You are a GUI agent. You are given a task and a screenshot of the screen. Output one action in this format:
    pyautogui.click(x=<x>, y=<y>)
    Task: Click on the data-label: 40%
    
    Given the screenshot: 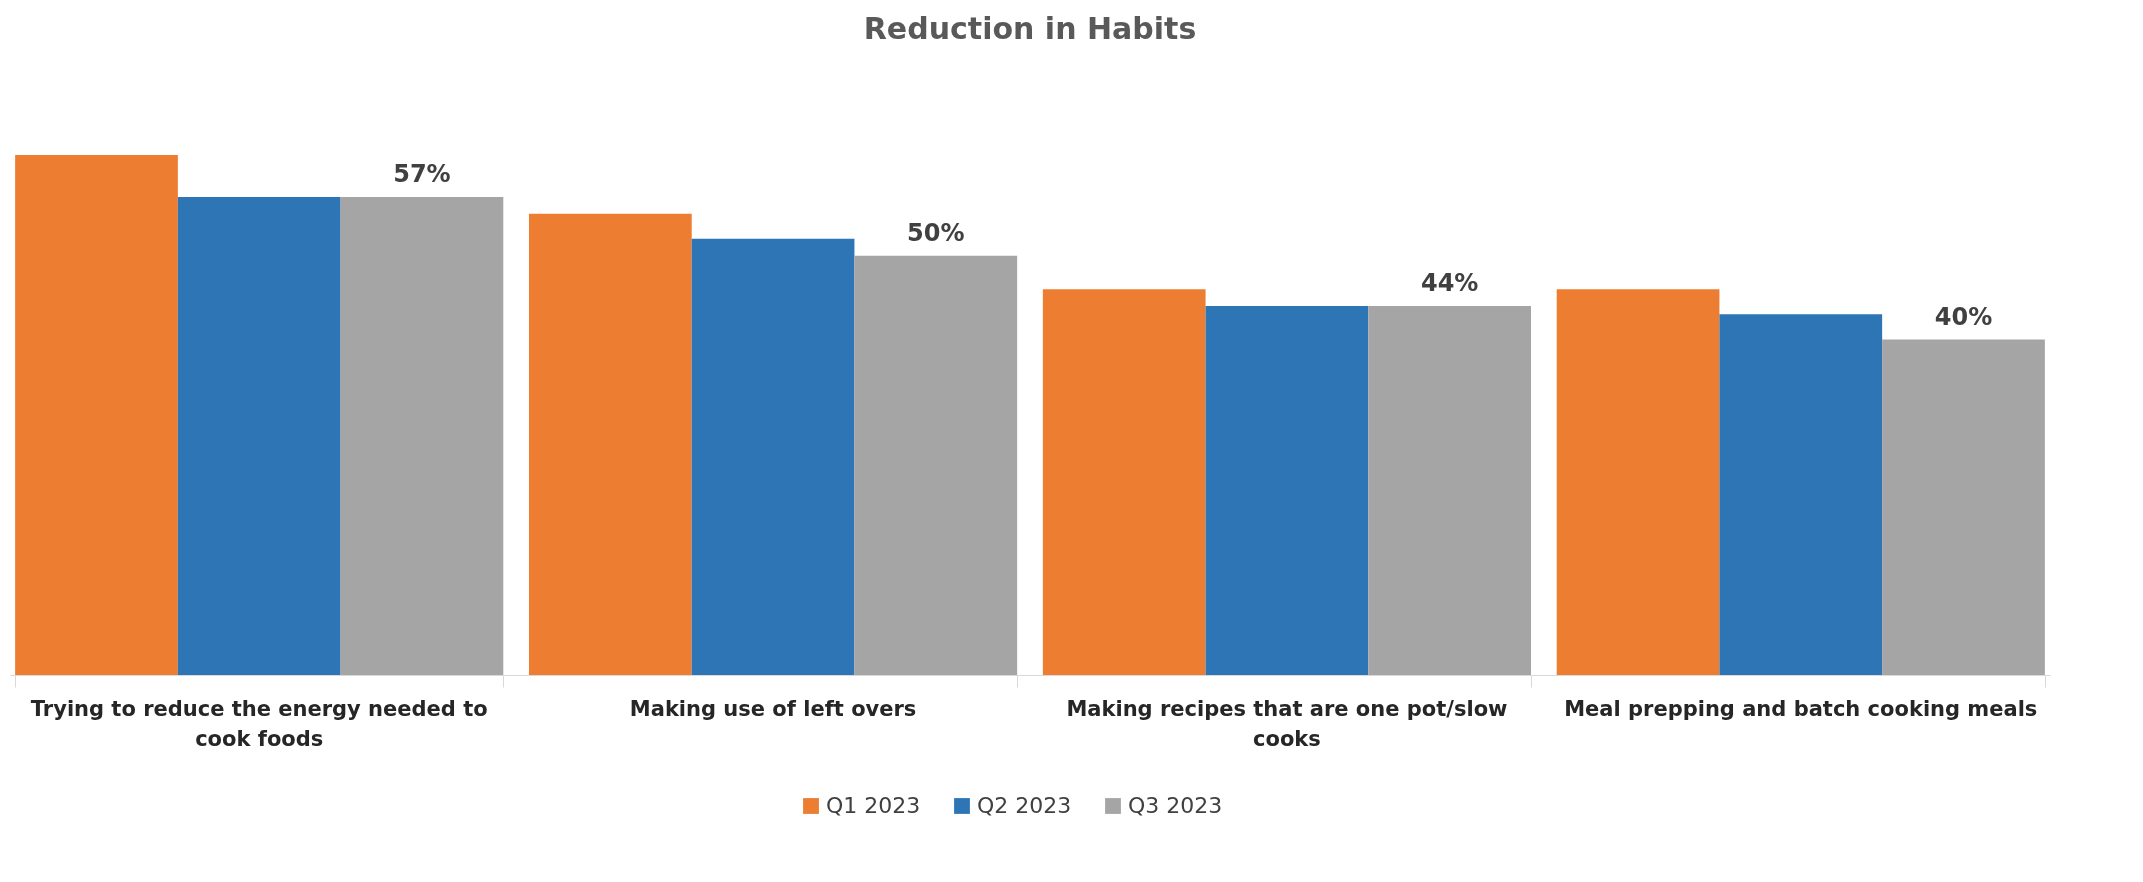 What is the action you would take?
    pyautogui.click(x=1963, y=316)
    